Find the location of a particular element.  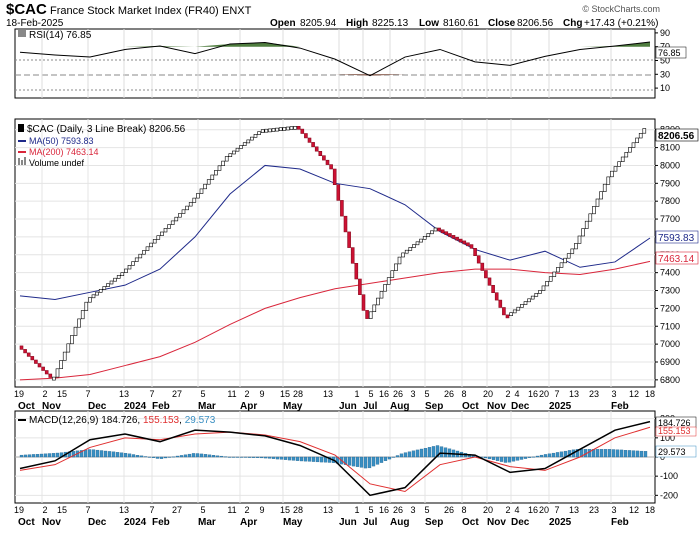

last-price-label: 8206.56 is located at coordinates (676, 136).